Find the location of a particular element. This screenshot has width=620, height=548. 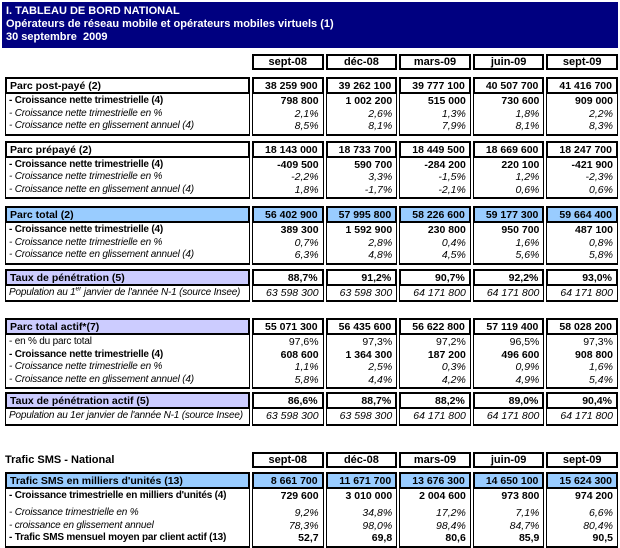

body-value-column: 950 700 1,6% 5,6% is located at coordinates (508, 244).